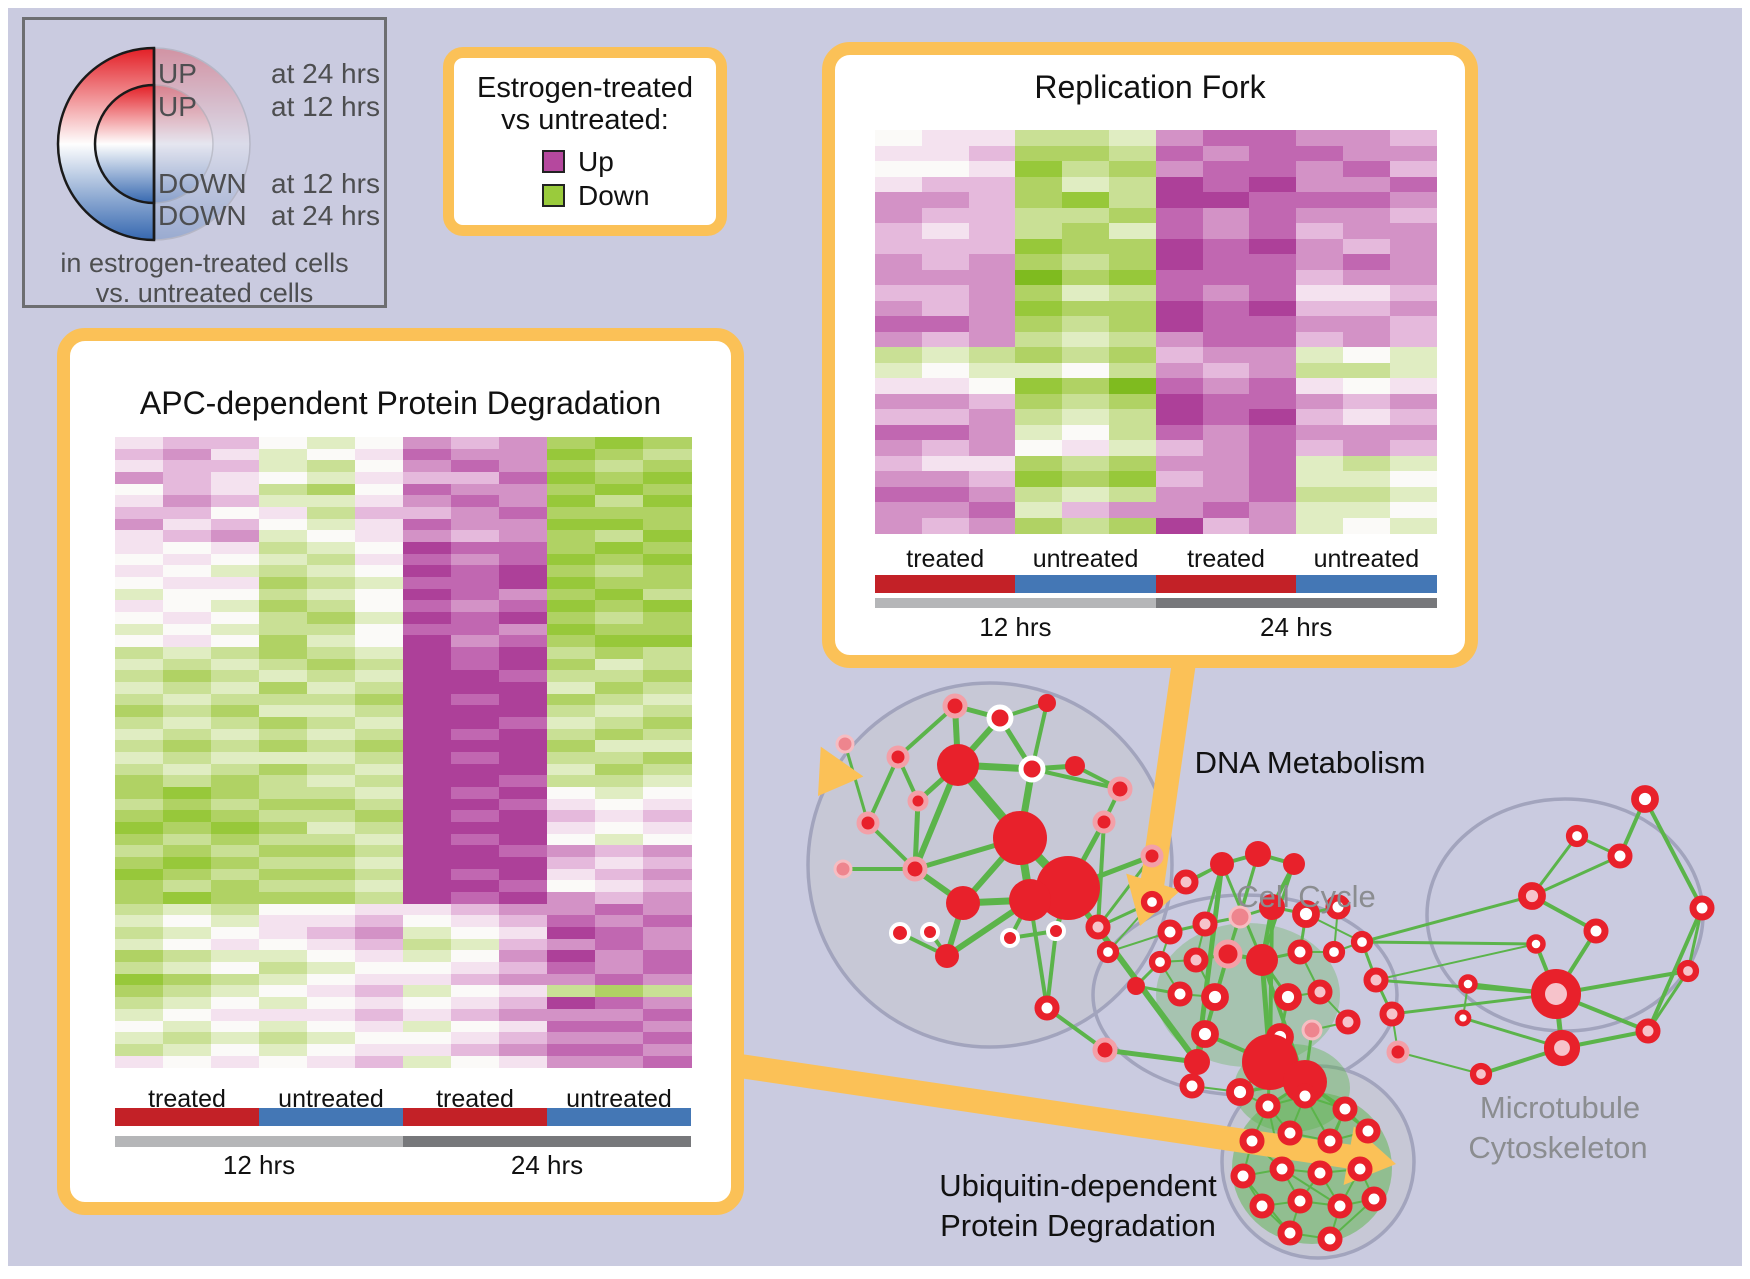 The width and height of the screenshot is (1750, 1279). Describe the element at coordinates (1015, 627) in the screenshot. I see `time-label: 12 hrs` at that location.